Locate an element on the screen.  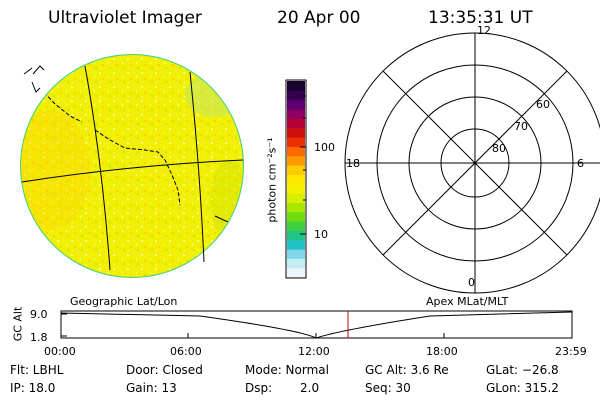
footer-gain: Gain: 13 is located at coordinates (151, 388).